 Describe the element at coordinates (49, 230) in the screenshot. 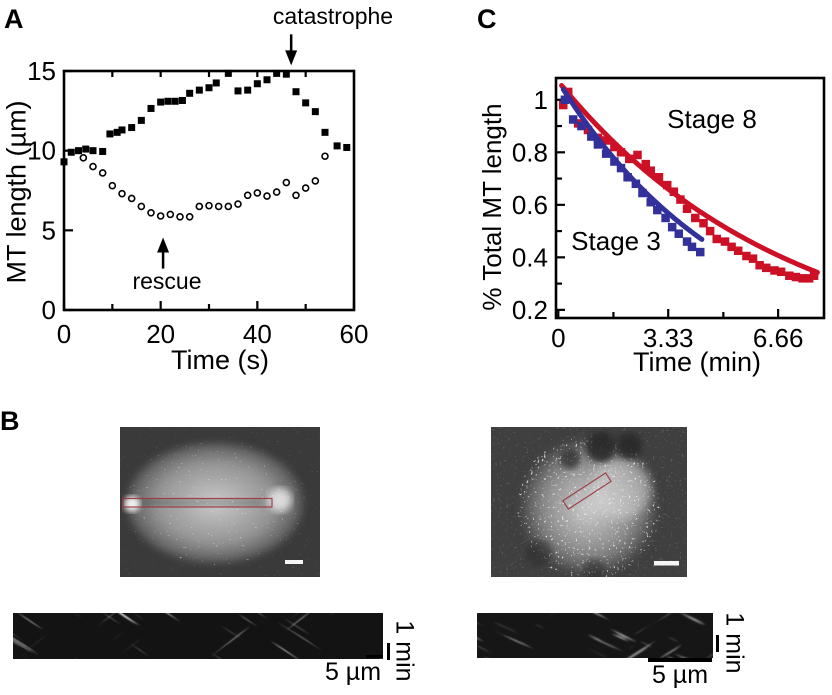

I see `y-tick-label: 5` at that location.